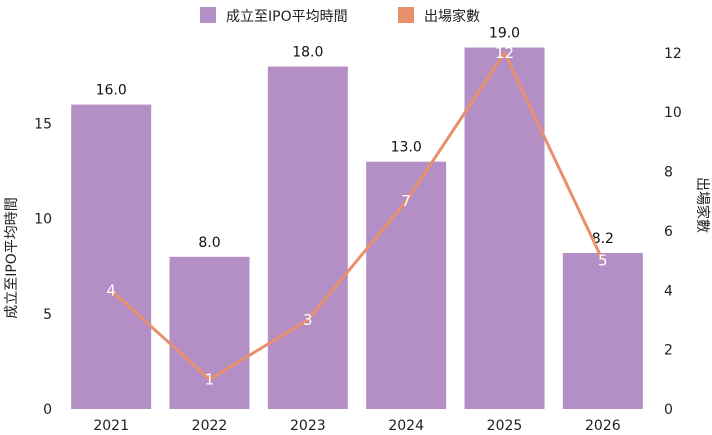 The height and width of the screenshot is (435, 712). What do you see at coordinates (308, 320) in the screenshot?
I see `line-point-label-2023: 3` at bounding box center [308, 320].